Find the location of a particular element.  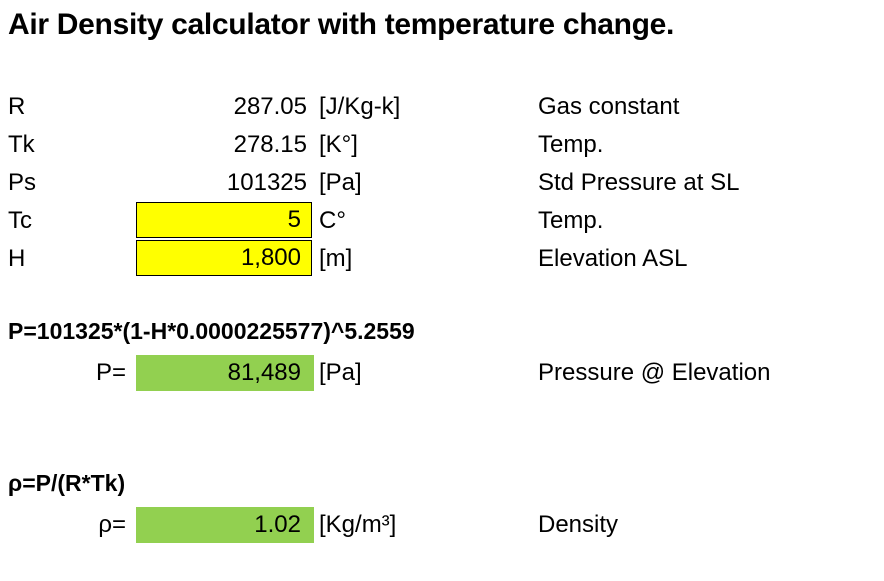

pressure-desc: Pressure @ Elevation is located at coordinates (654, 372).